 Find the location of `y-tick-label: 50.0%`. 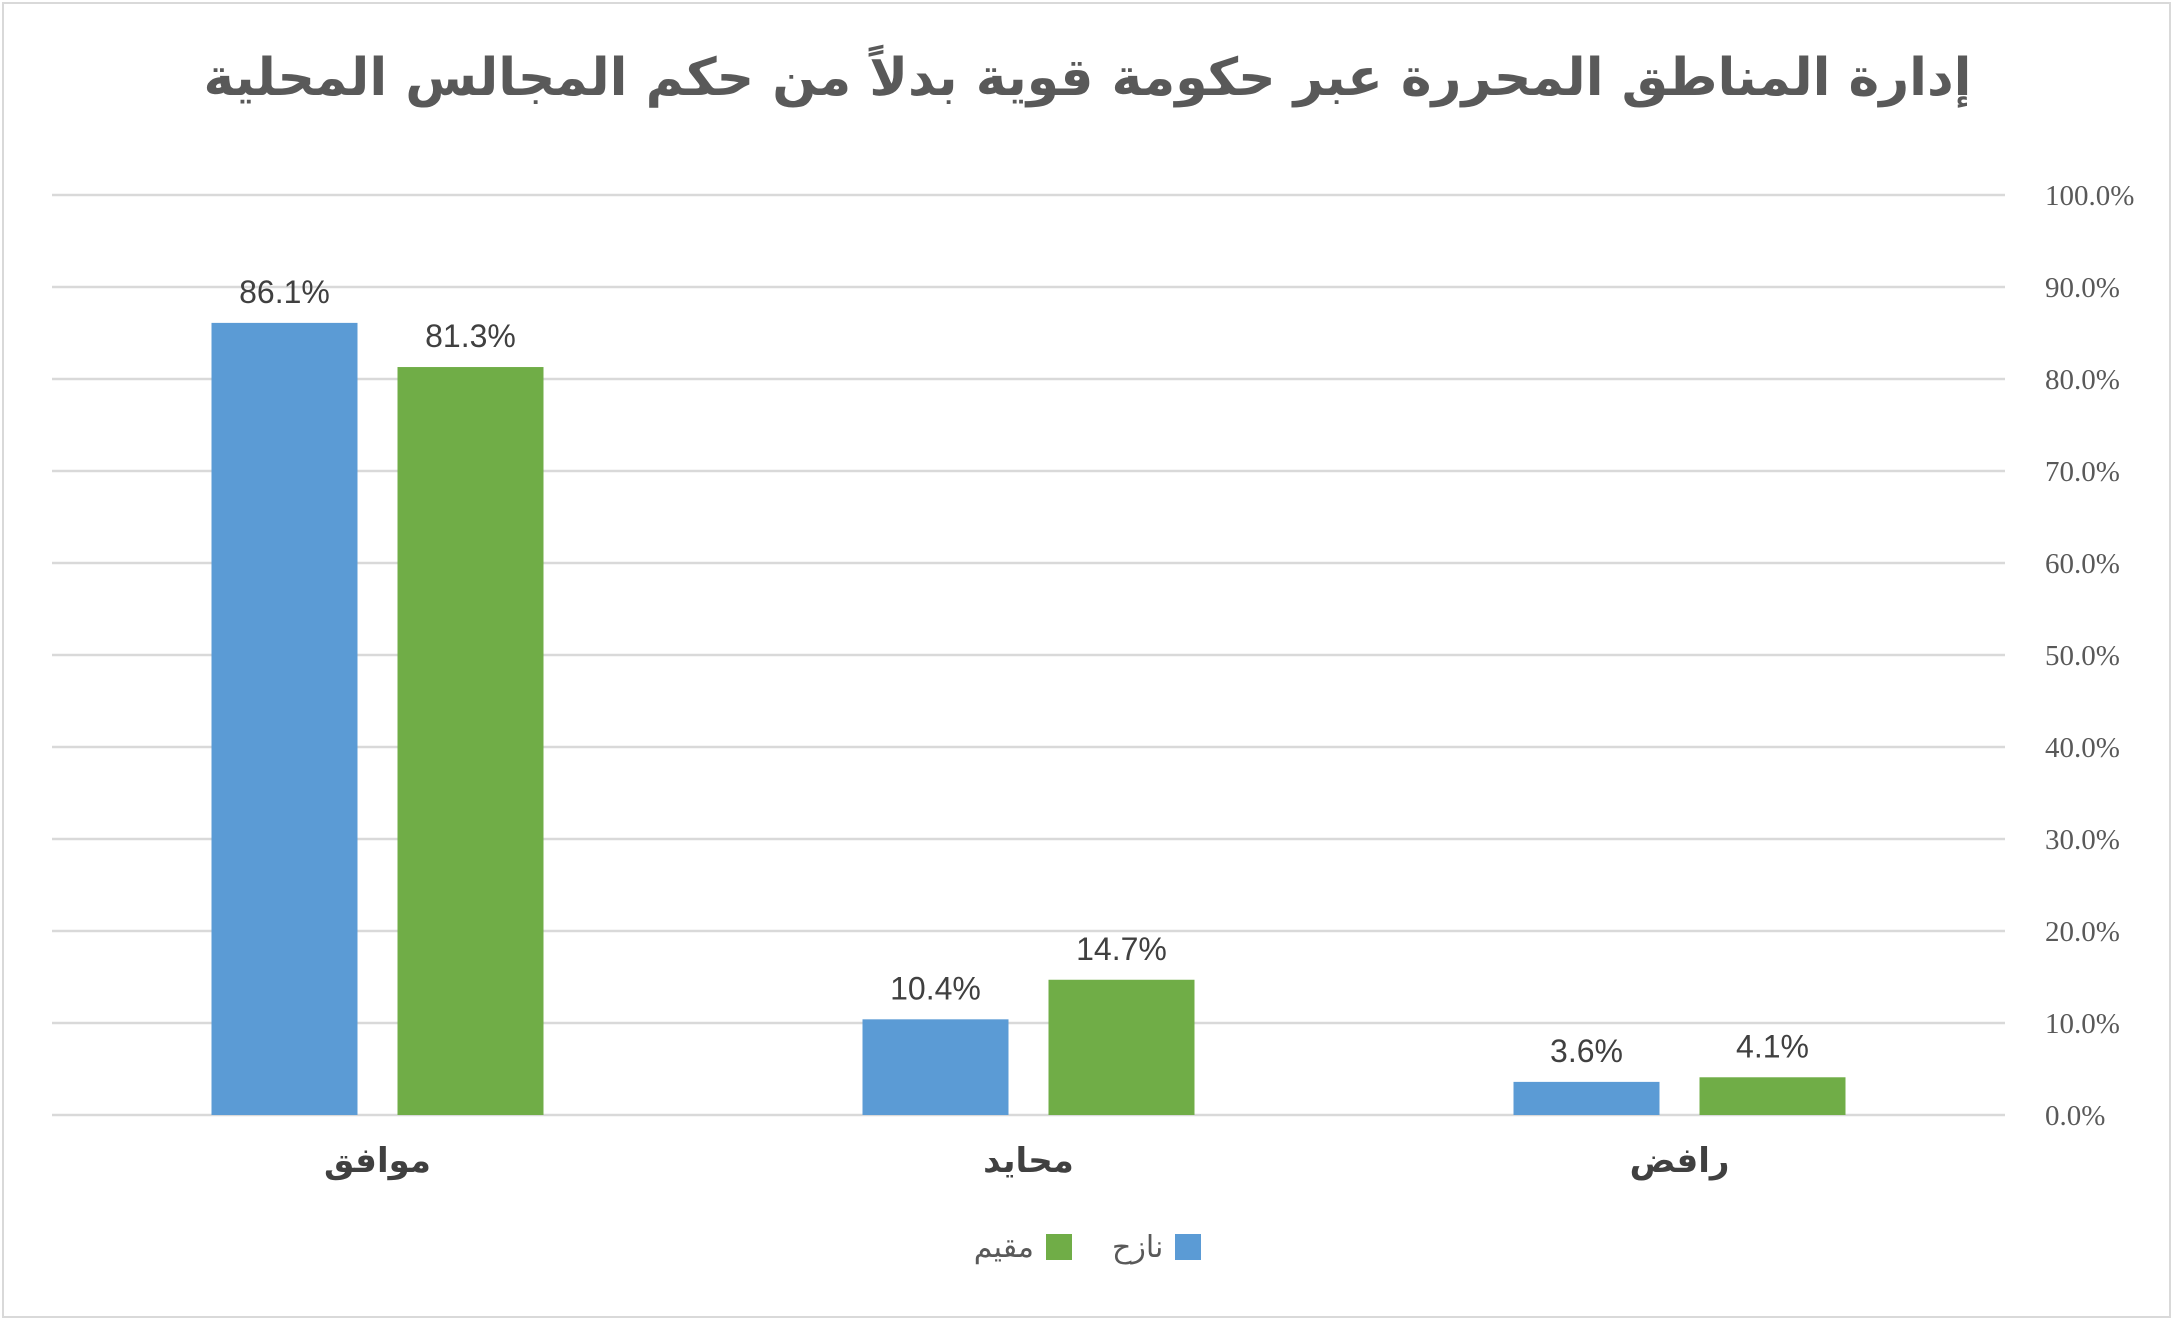

y-tick-label: 50.0% is located at coordinates (2082, 656).